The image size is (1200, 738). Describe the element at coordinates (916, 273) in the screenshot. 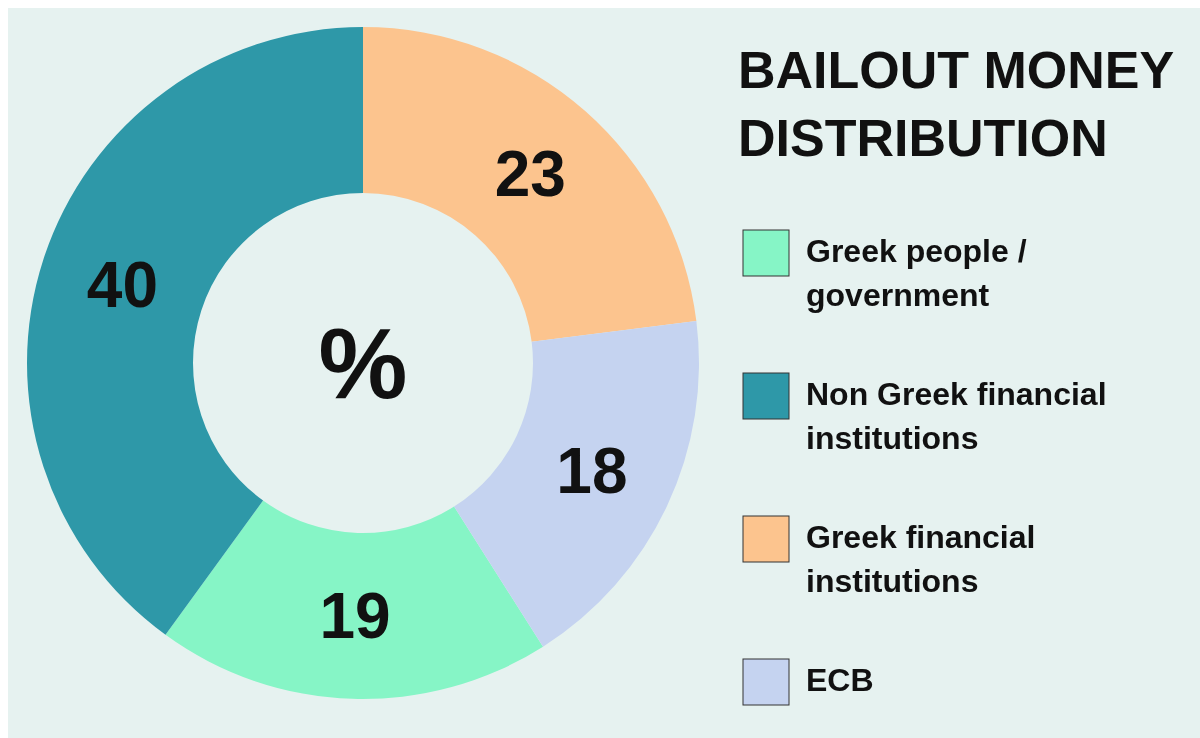

I see `legend-label: Greek people / government` at that location.